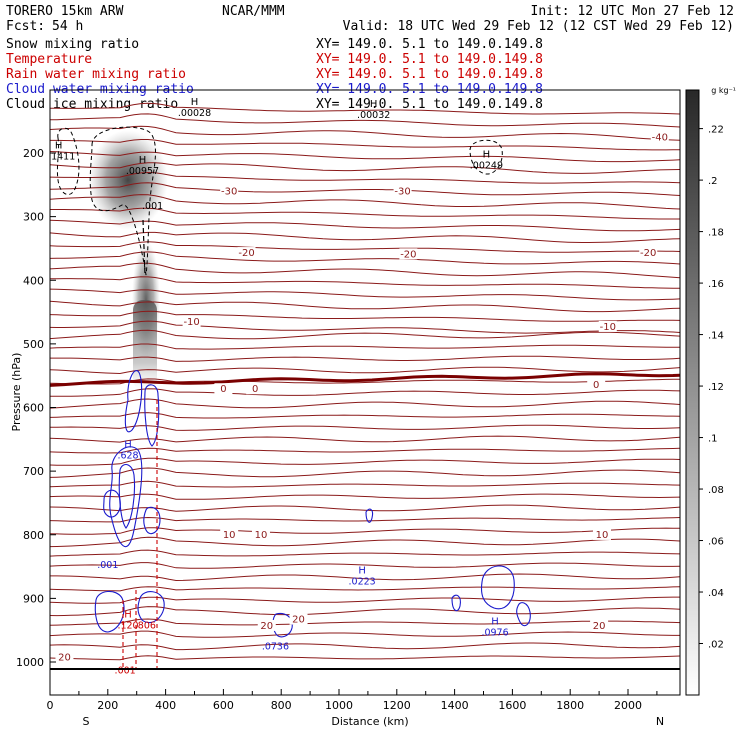 The height and width of the screenshot is (740, 740). What do you see at coordinates (127, 625) in the screenshot?
I see `extremum-value: .120` at bounding box center [127, 625].